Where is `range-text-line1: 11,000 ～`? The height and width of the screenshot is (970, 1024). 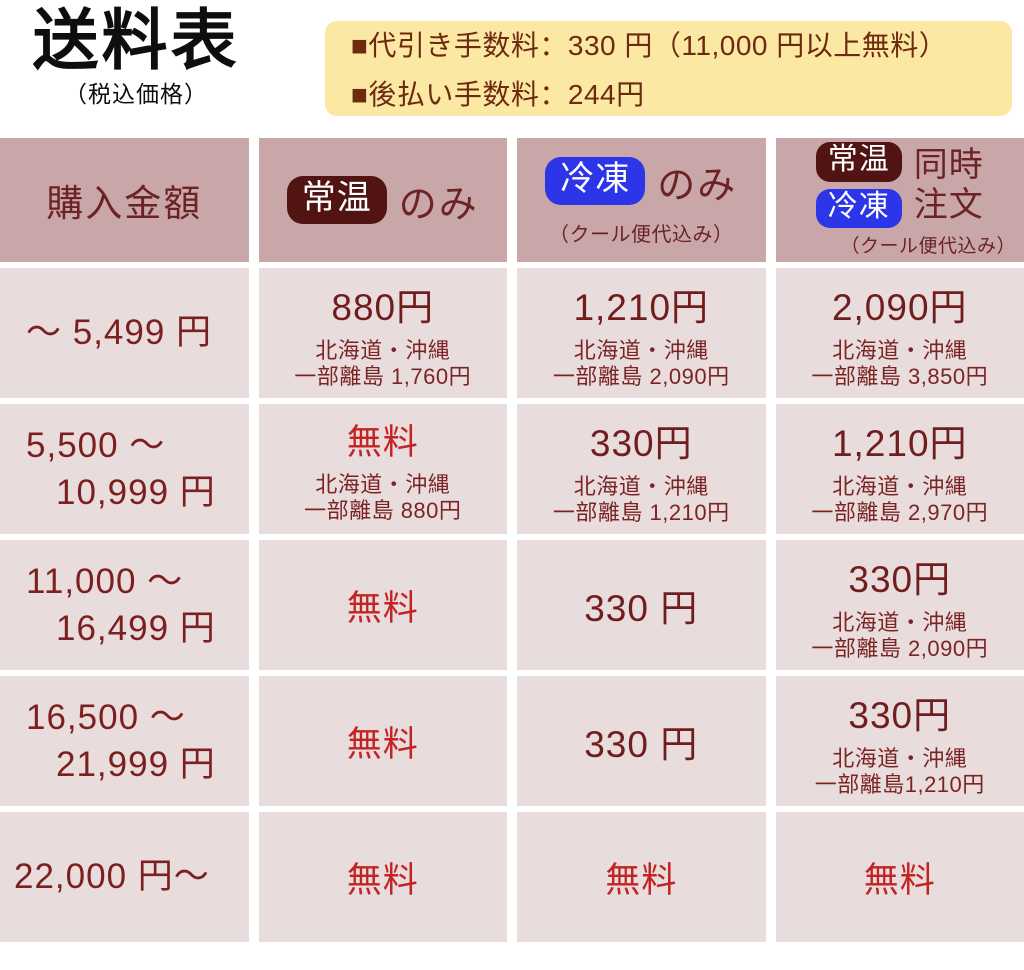
range-text-line1: 11,000 ～ is located at coordinates (105, 581).